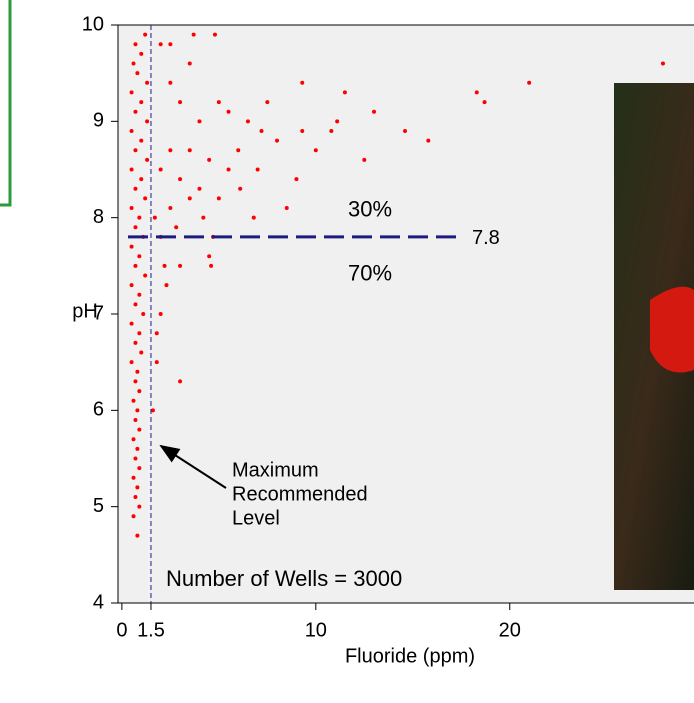 The width and height of the screenshot is (694, 703). Describe the element at coordinates (6, 103) in the screenshot. I see `side-box` at that location.